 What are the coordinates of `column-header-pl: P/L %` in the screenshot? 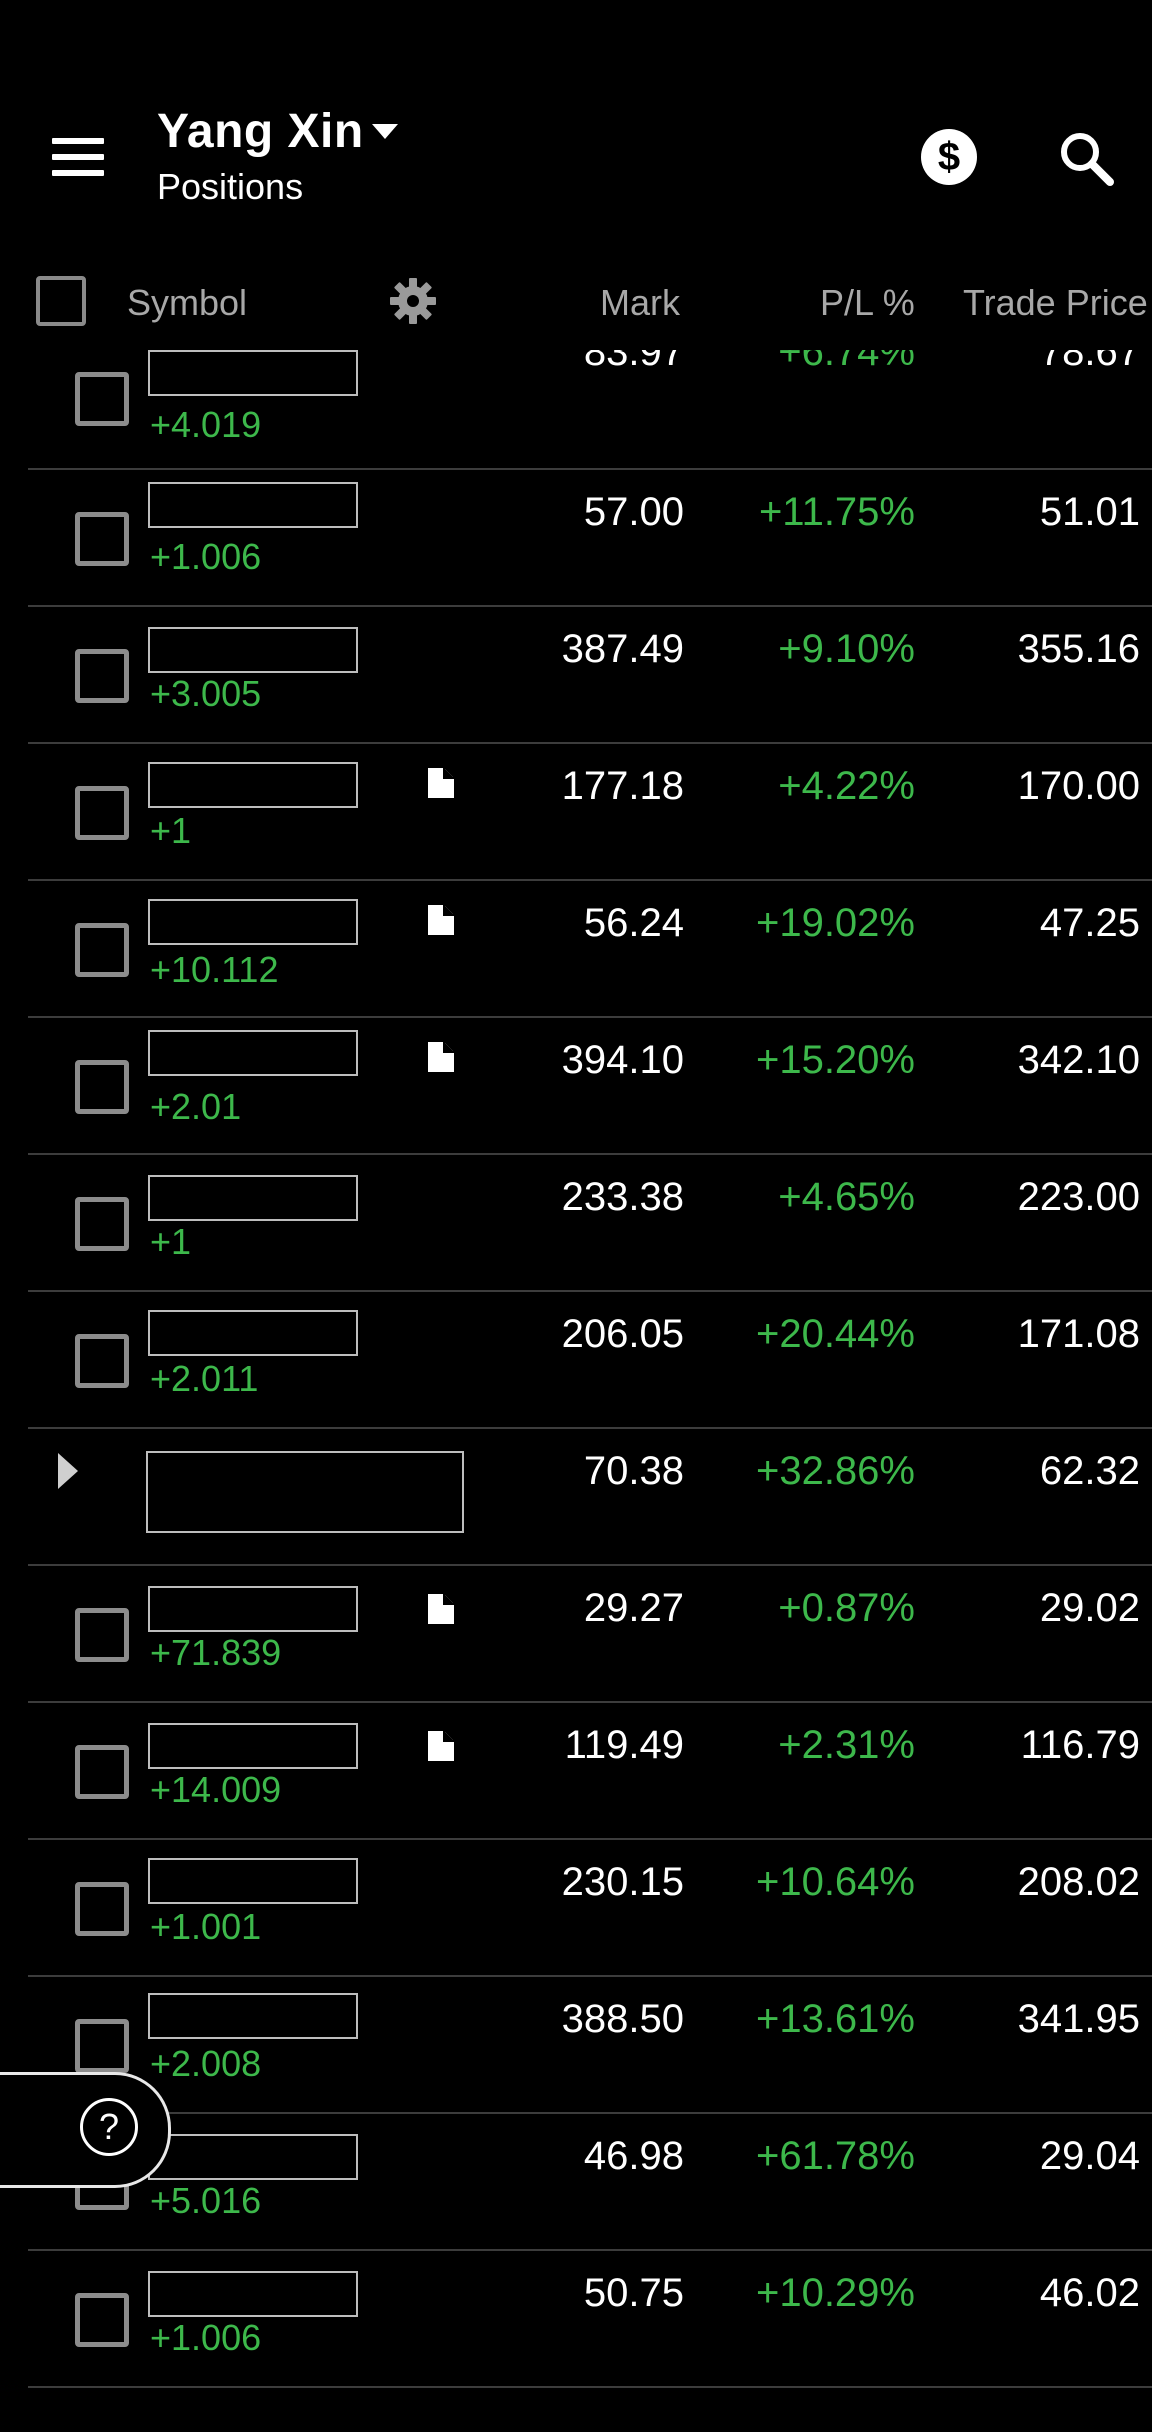 It's located at (867, 302).